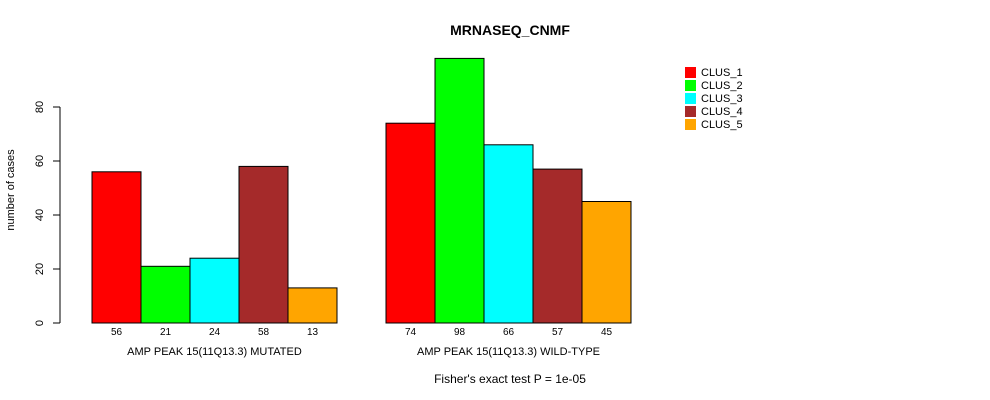 Image resolution: width=990 pixels, height=400 pixels. I want to click on bar-value-label: 57, so click(558, 332).